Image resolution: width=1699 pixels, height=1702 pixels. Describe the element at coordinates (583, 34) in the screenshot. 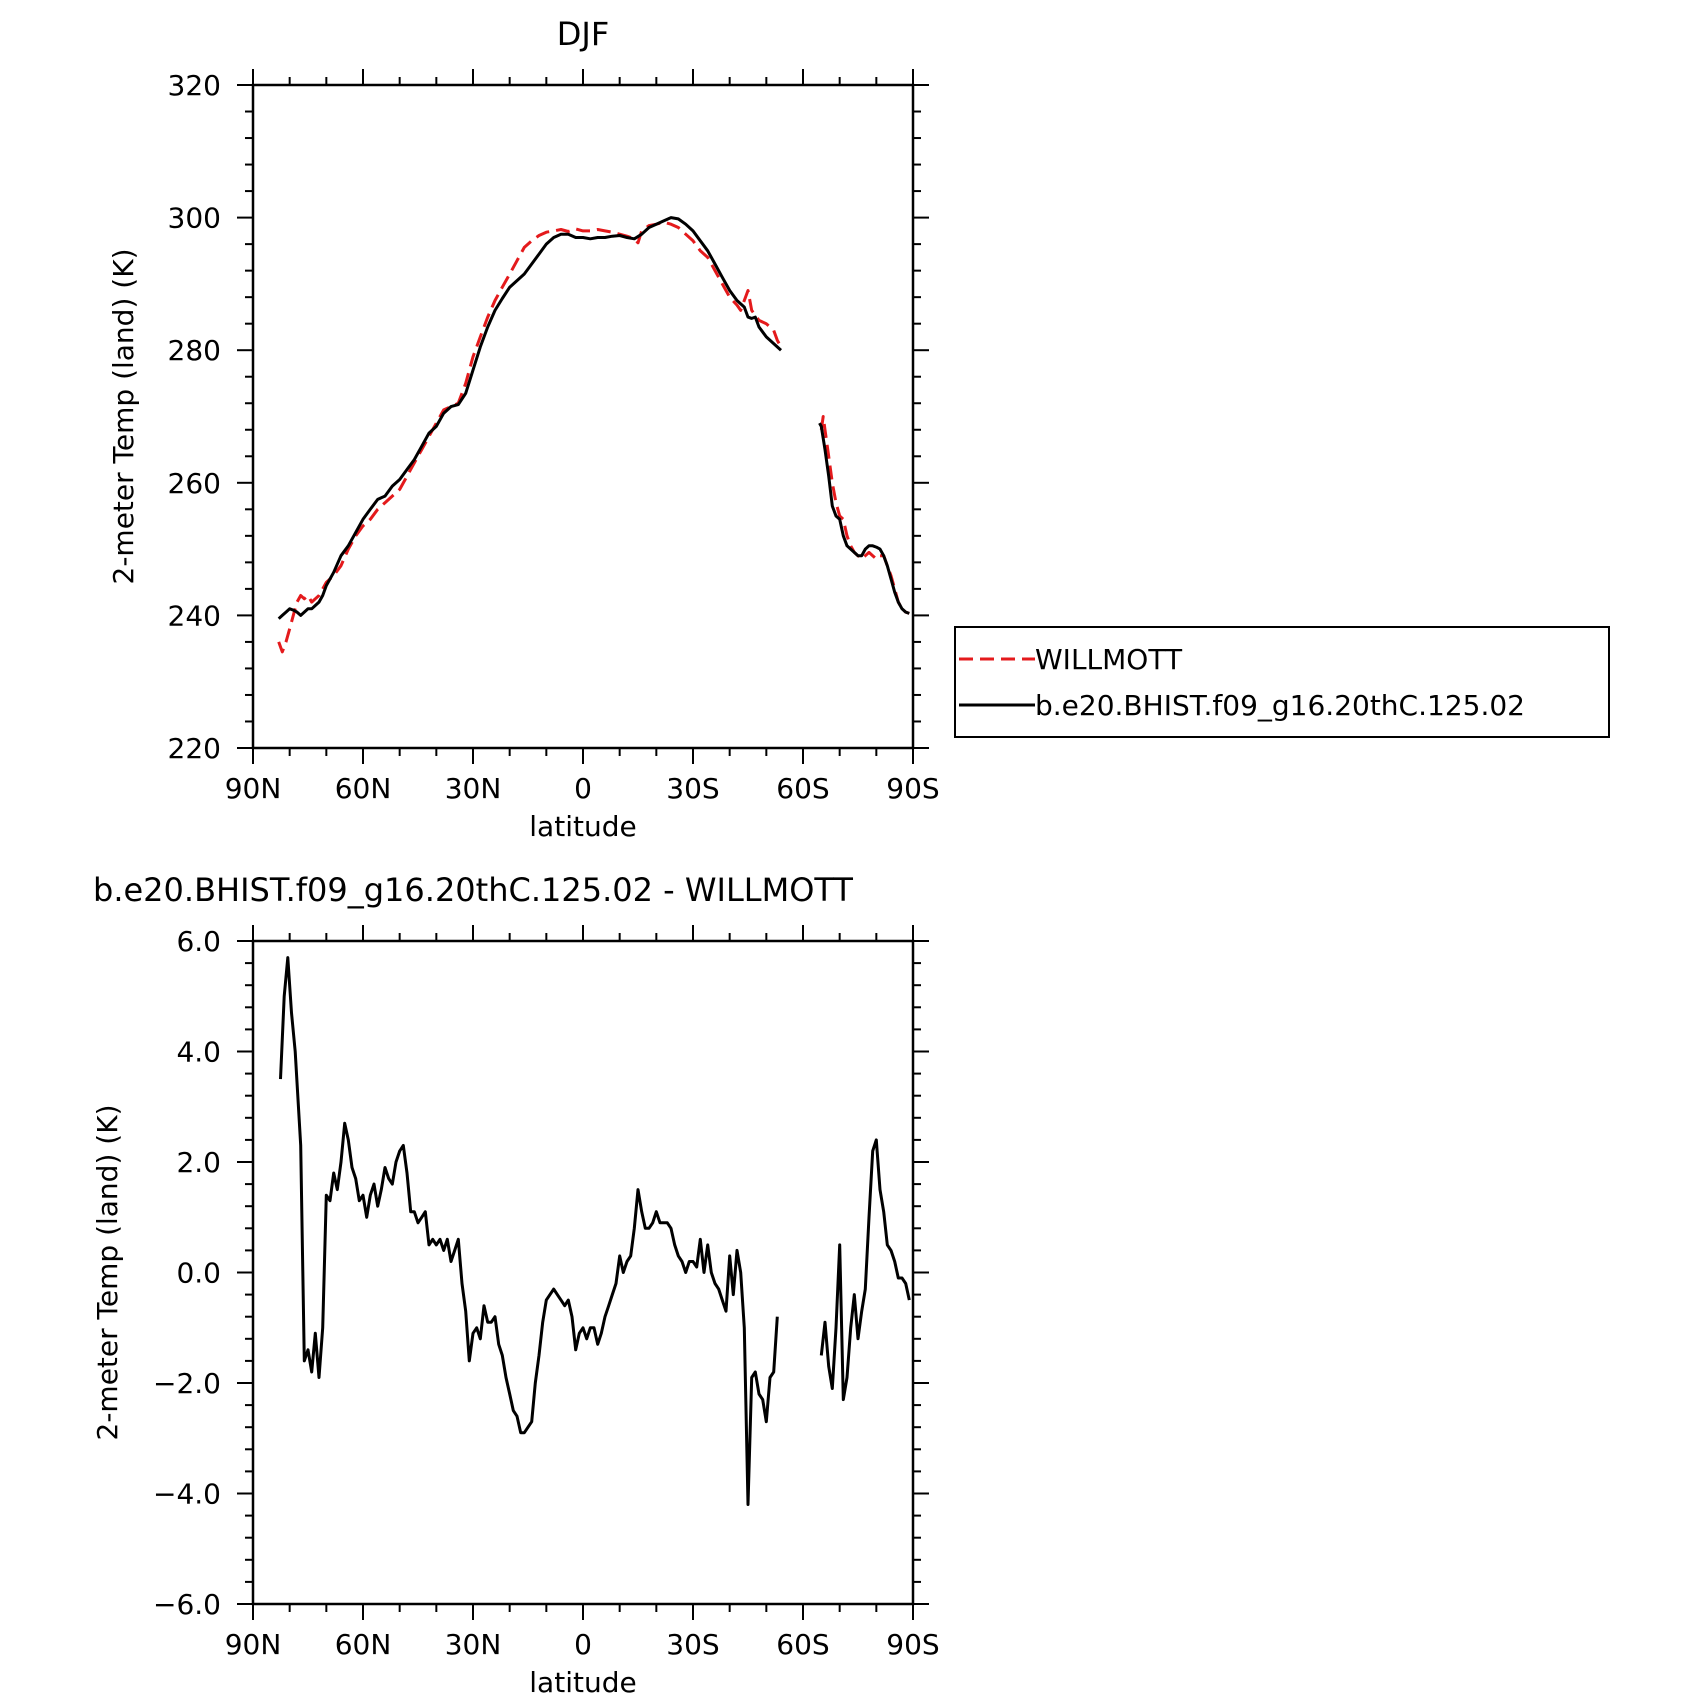

I see `chart-title: DJF` at that location.